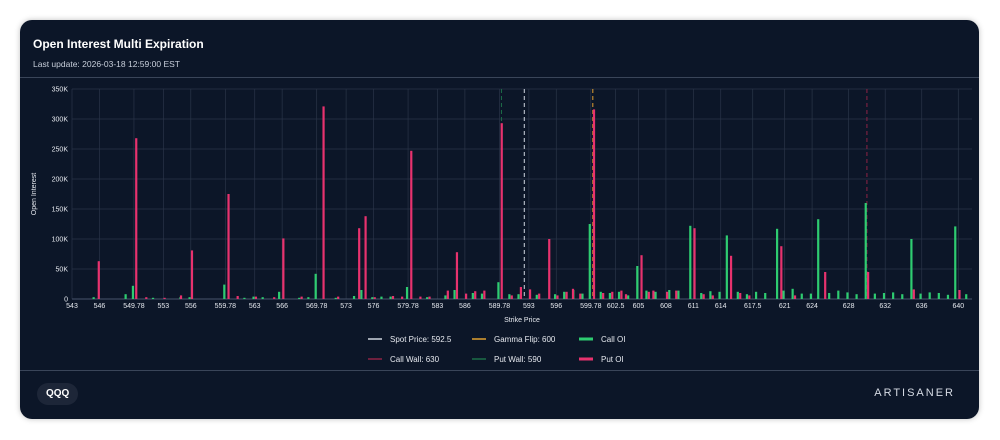 Image resolution: width=1000 pixels, height=440 pixels. Describe the element at coordinates (118, 44) in the screenshot. I see `chart-title: Open Interest Multi Expiration` at that location.